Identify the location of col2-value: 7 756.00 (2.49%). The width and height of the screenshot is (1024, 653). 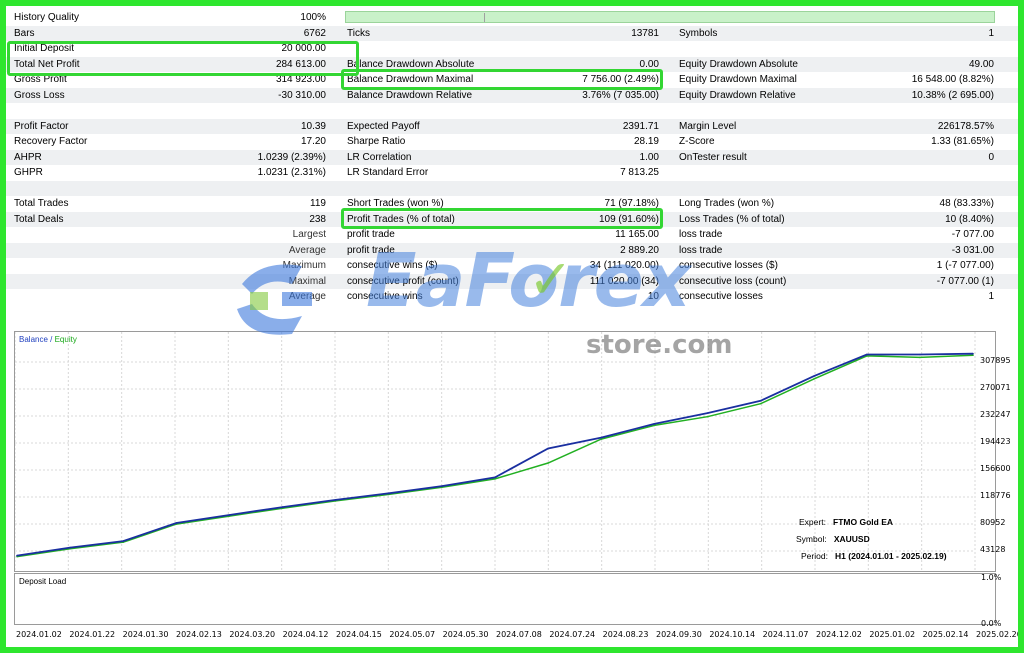
(620, 79).